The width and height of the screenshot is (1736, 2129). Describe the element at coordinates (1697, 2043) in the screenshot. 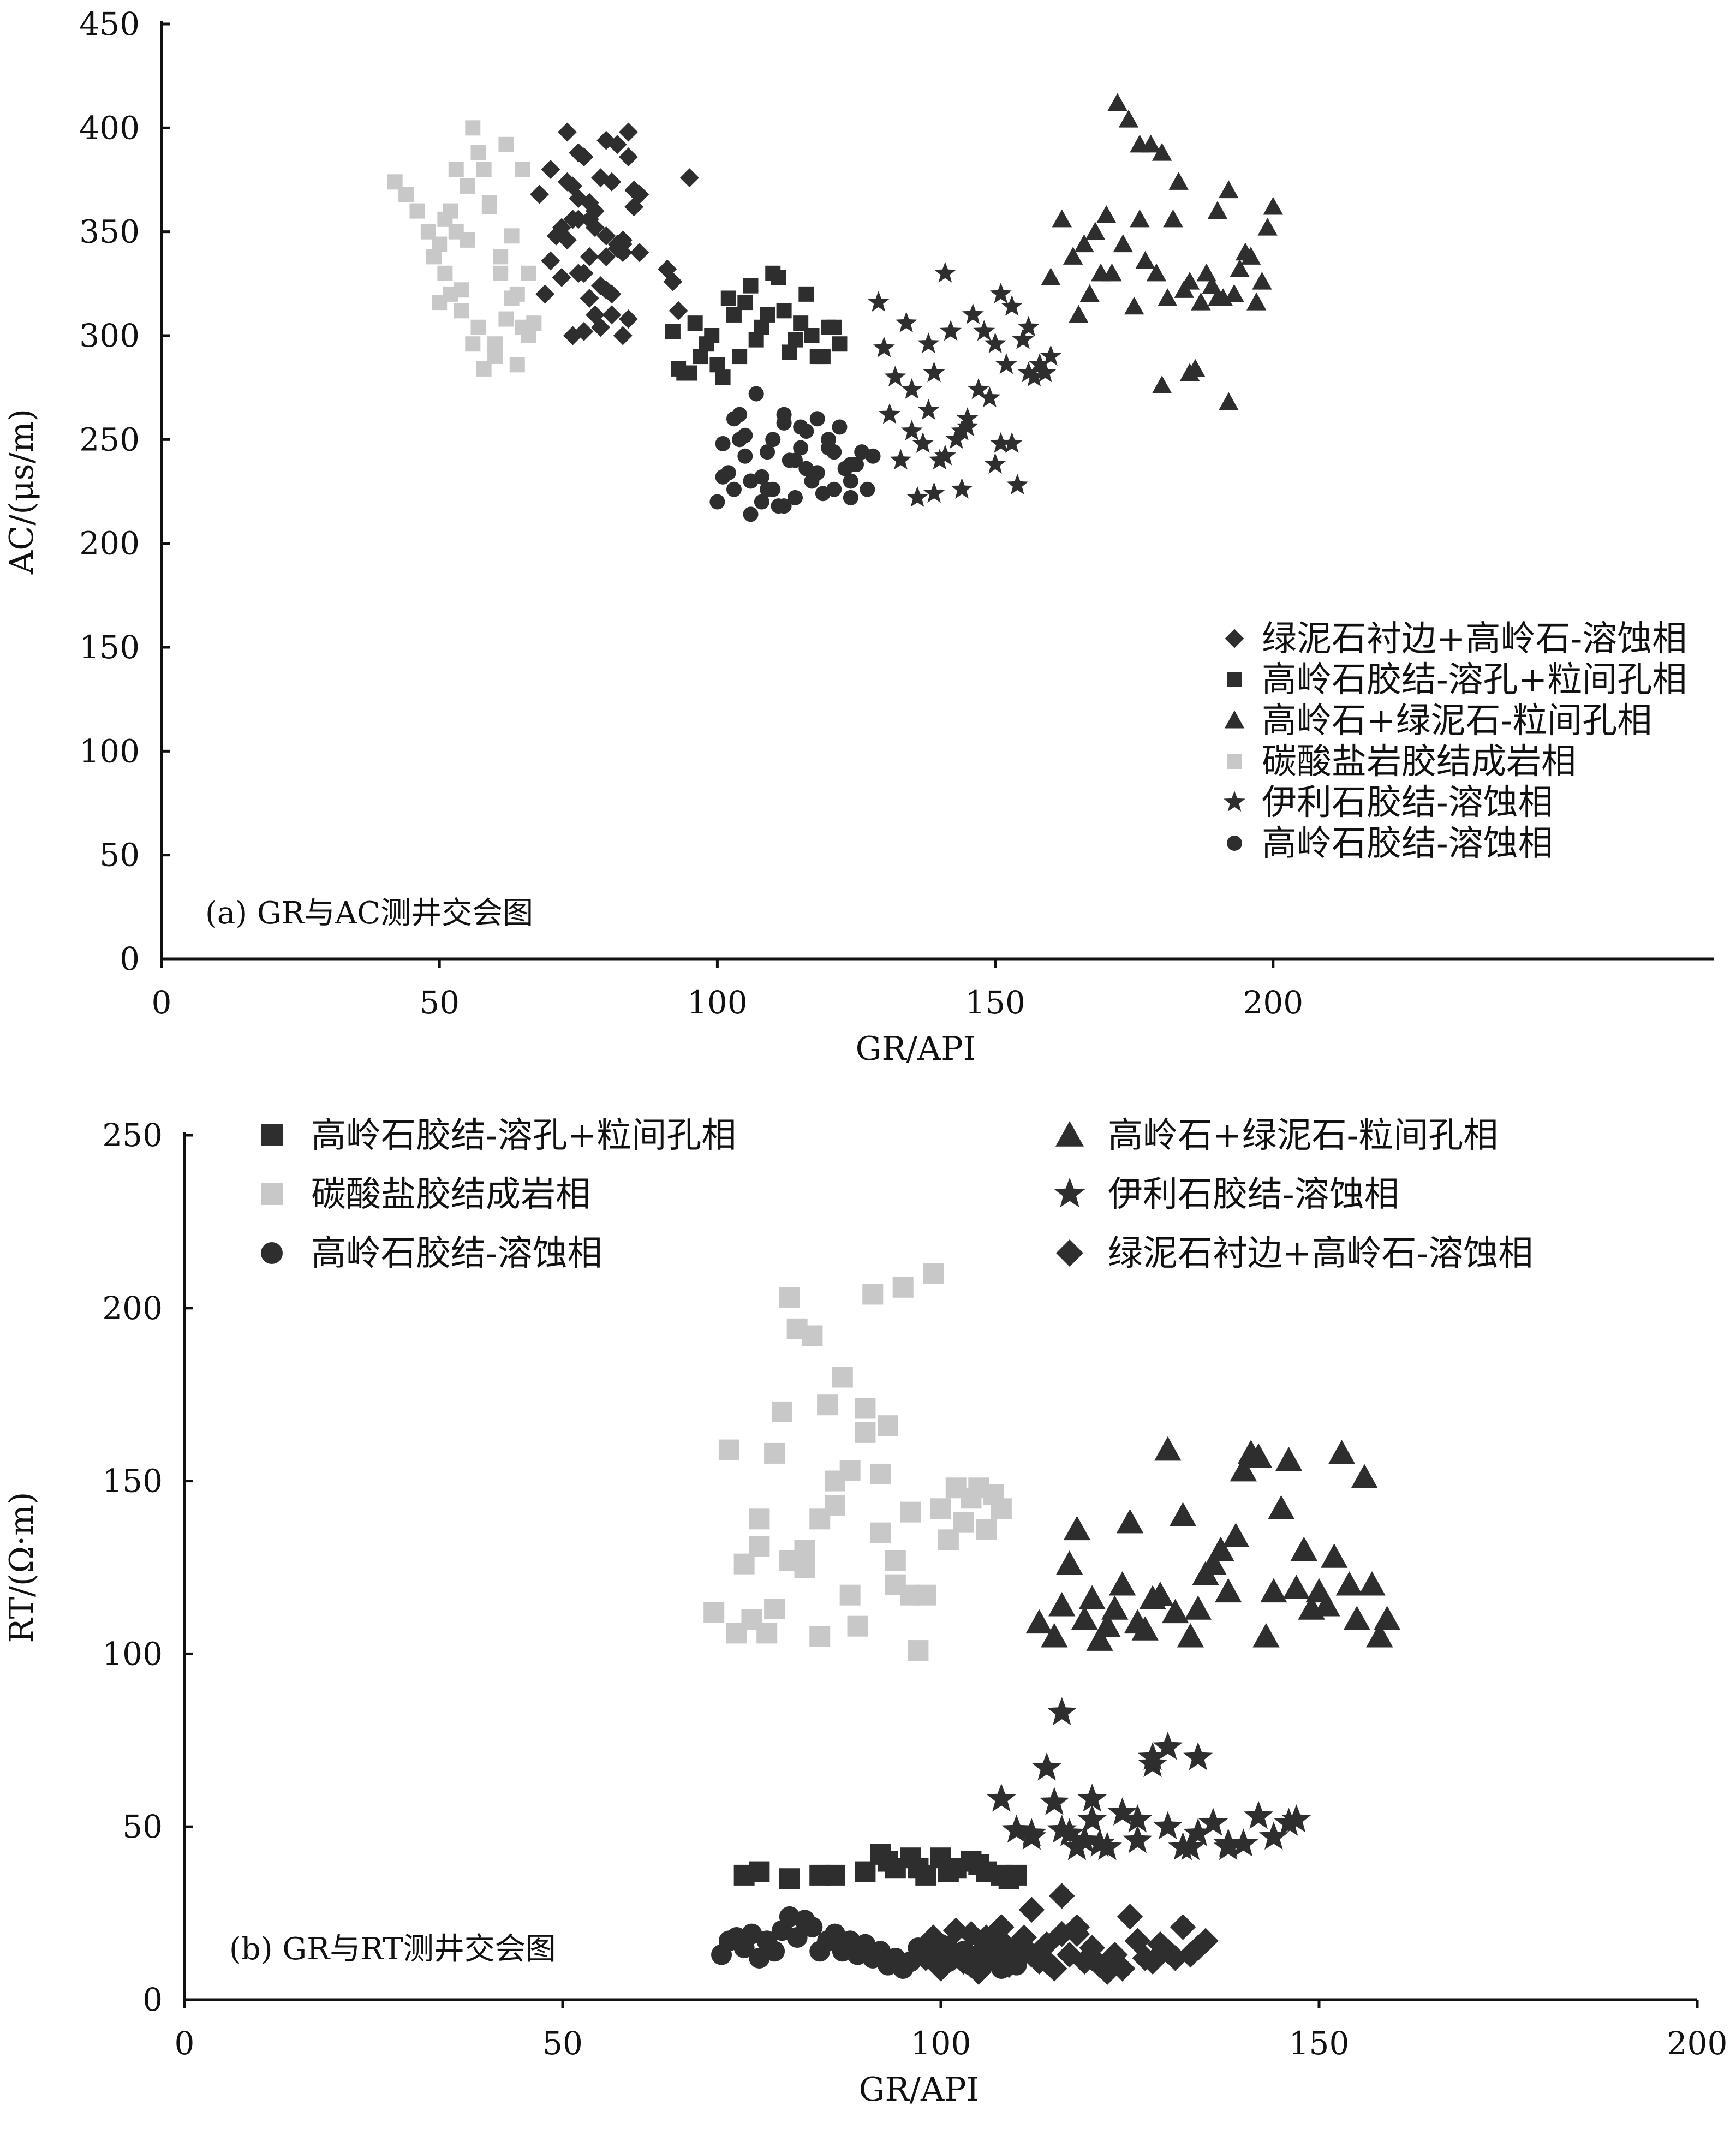

I see `x-tick-label: 200` at that location.